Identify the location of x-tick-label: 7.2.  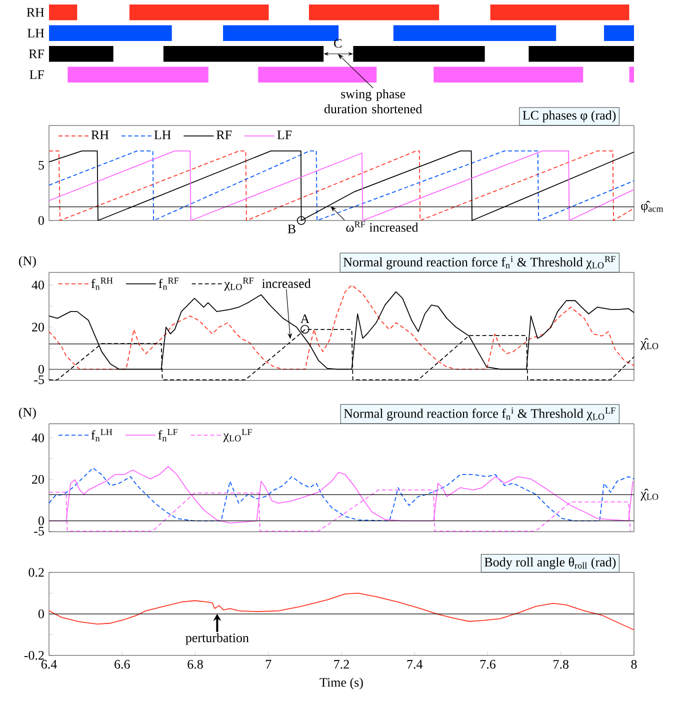
(341, 664).